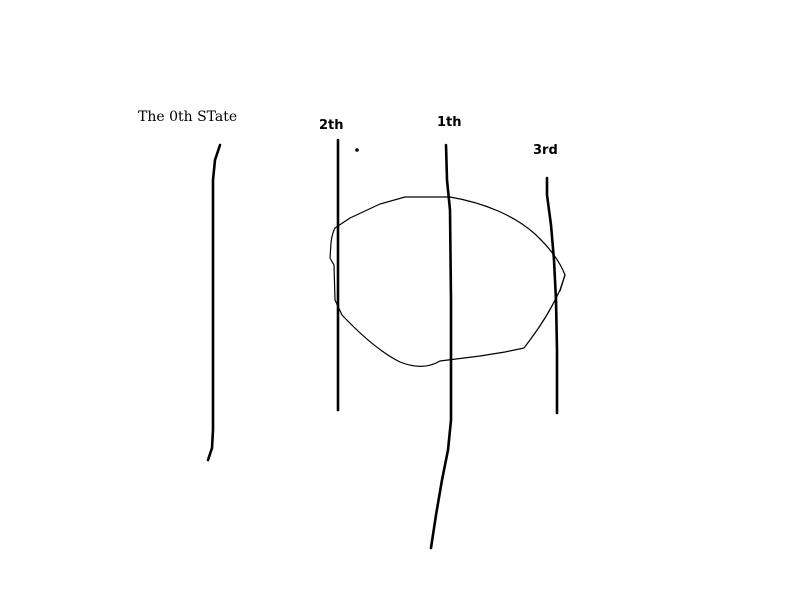  What do you see at coordinates (449, 122) in the screenshot?
I see `label-1th: 1th` at bounding box center [449, 122].